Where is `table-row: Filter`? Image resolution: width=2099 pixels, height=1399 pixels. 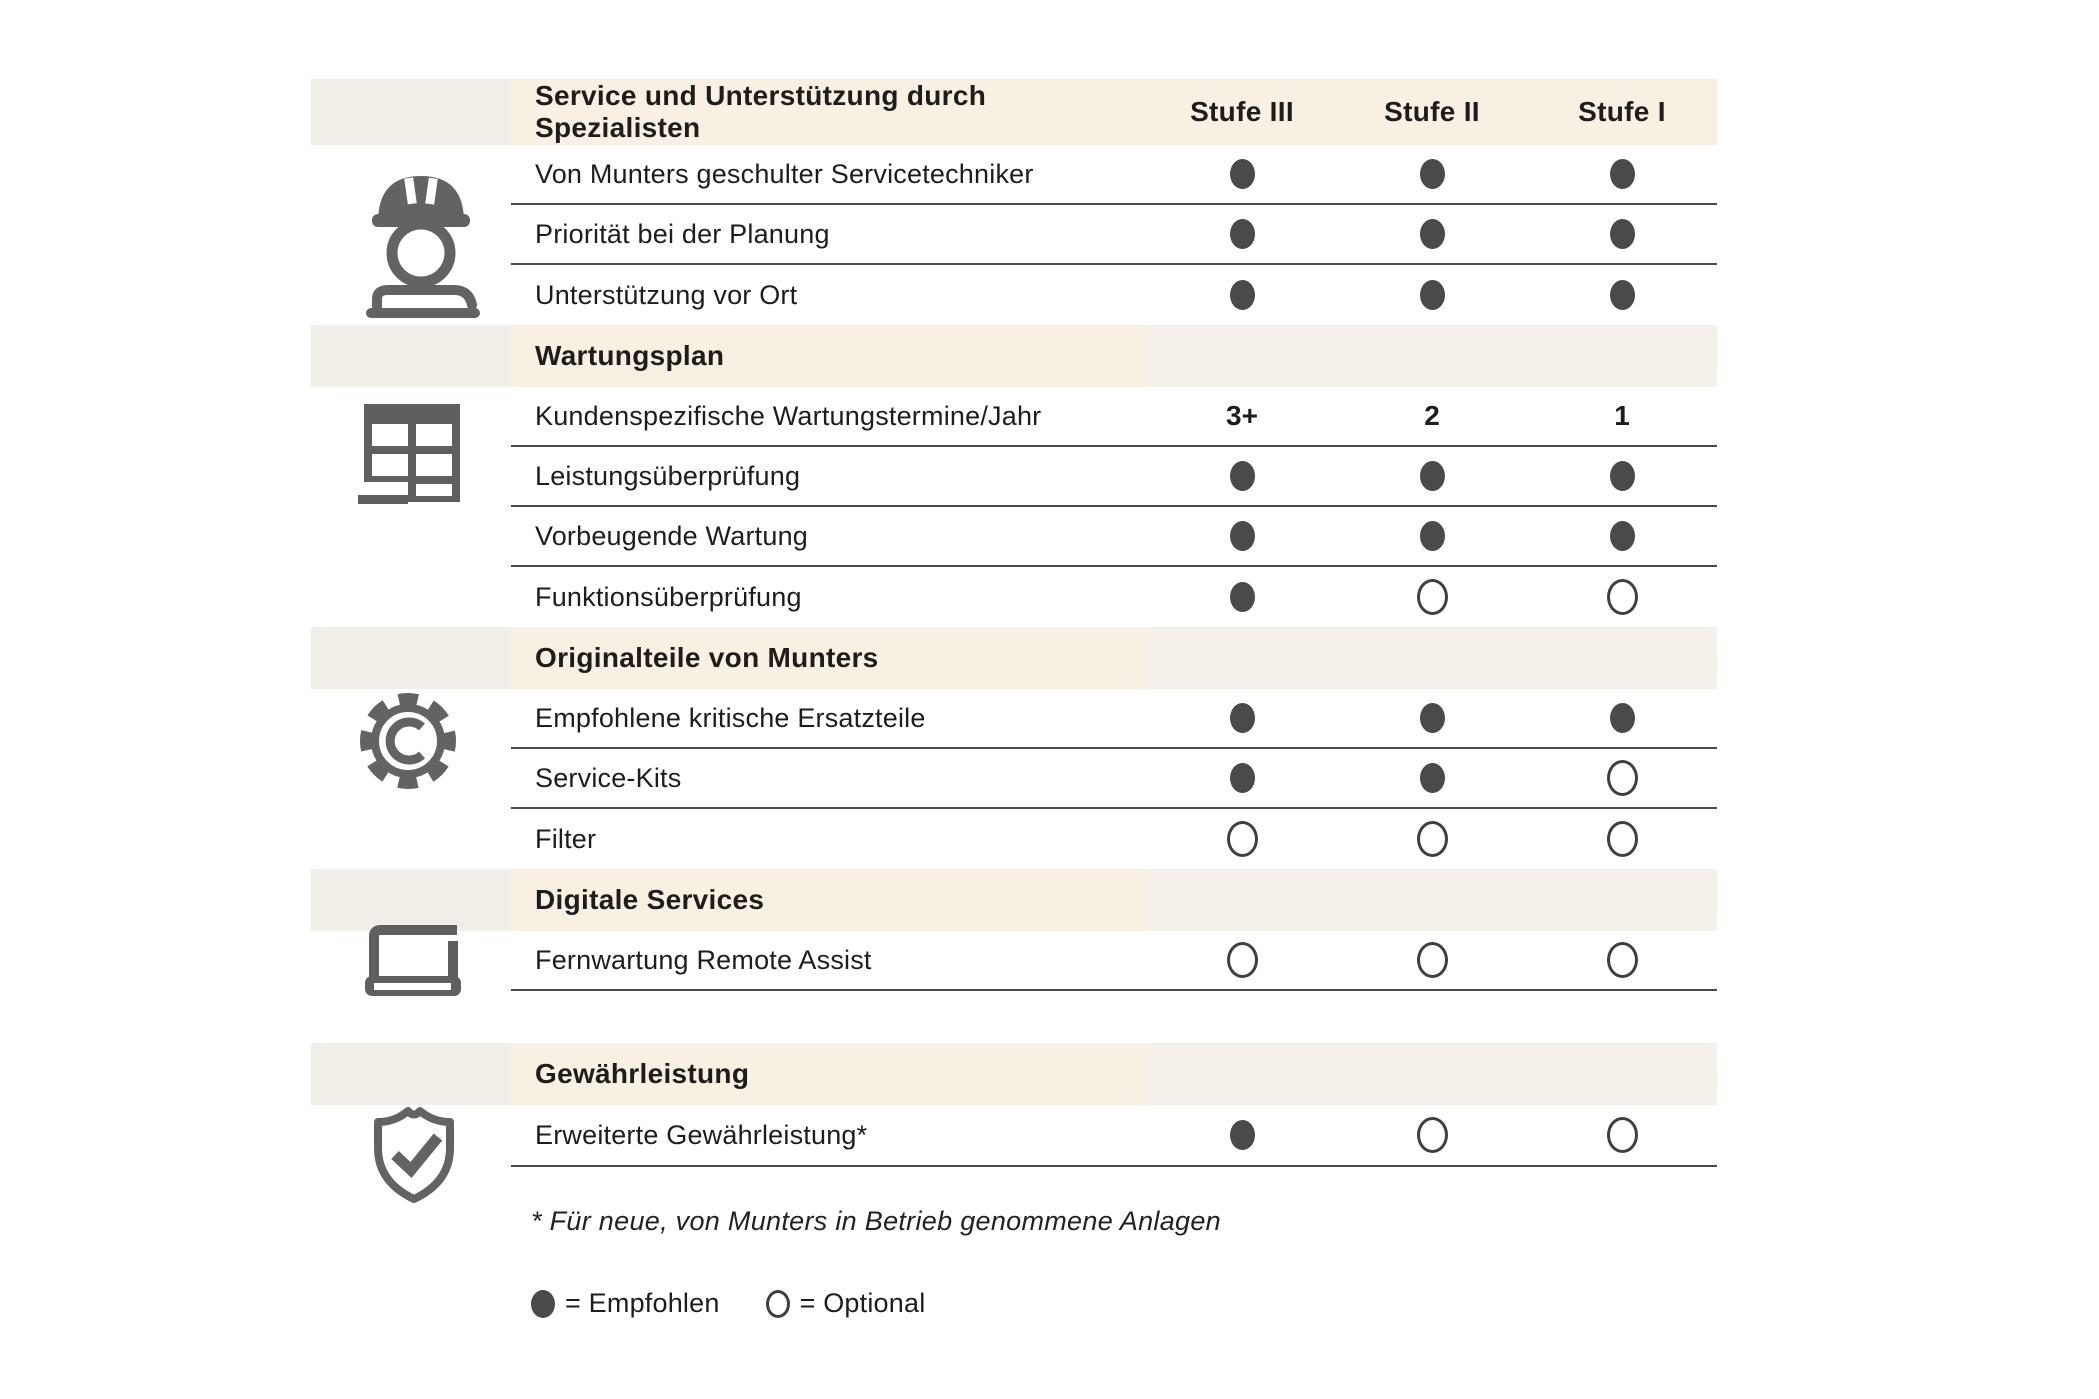 table-row: Filter is located at coordinates (1014, 839).